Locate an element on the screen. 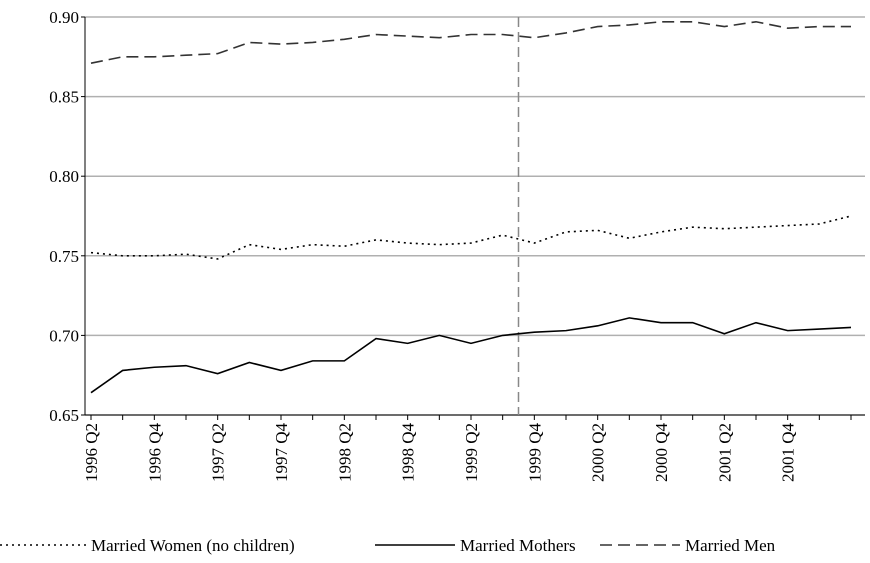  y-tick-label: 0.65 is located at coordinates (64, 415).